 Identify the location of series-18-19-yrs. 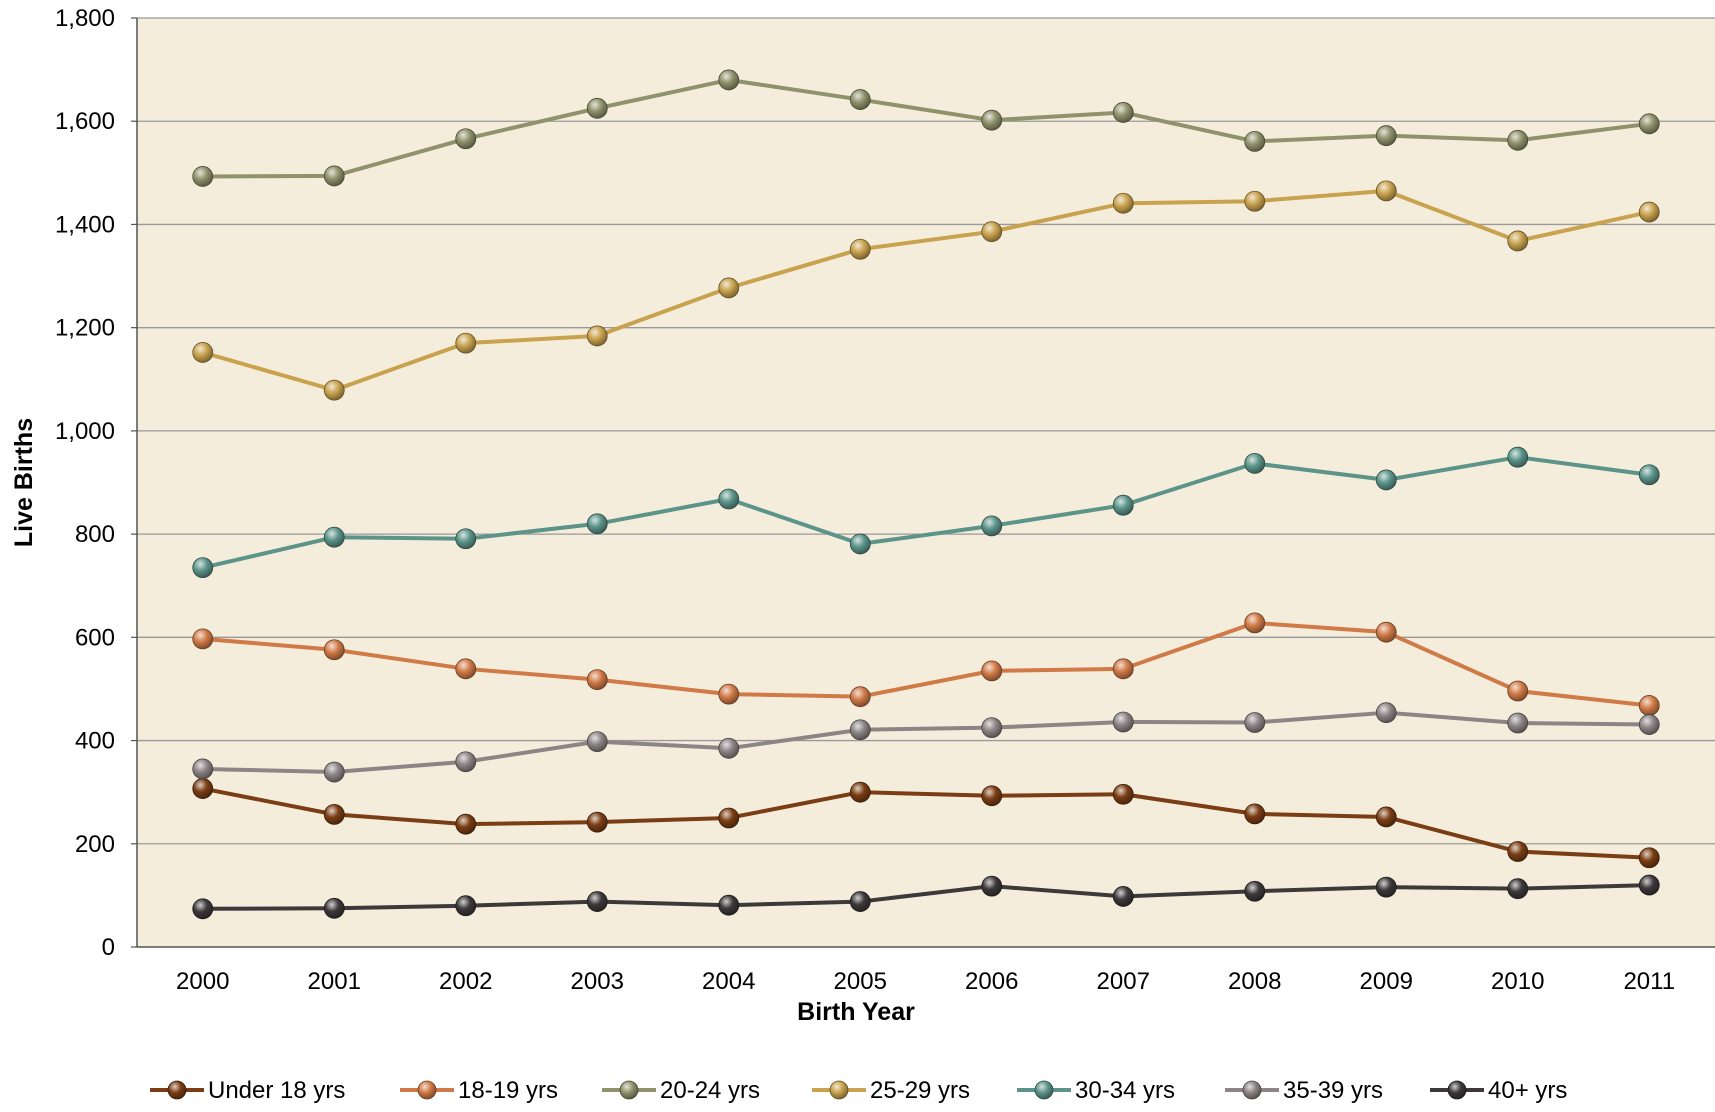
(926, 664).